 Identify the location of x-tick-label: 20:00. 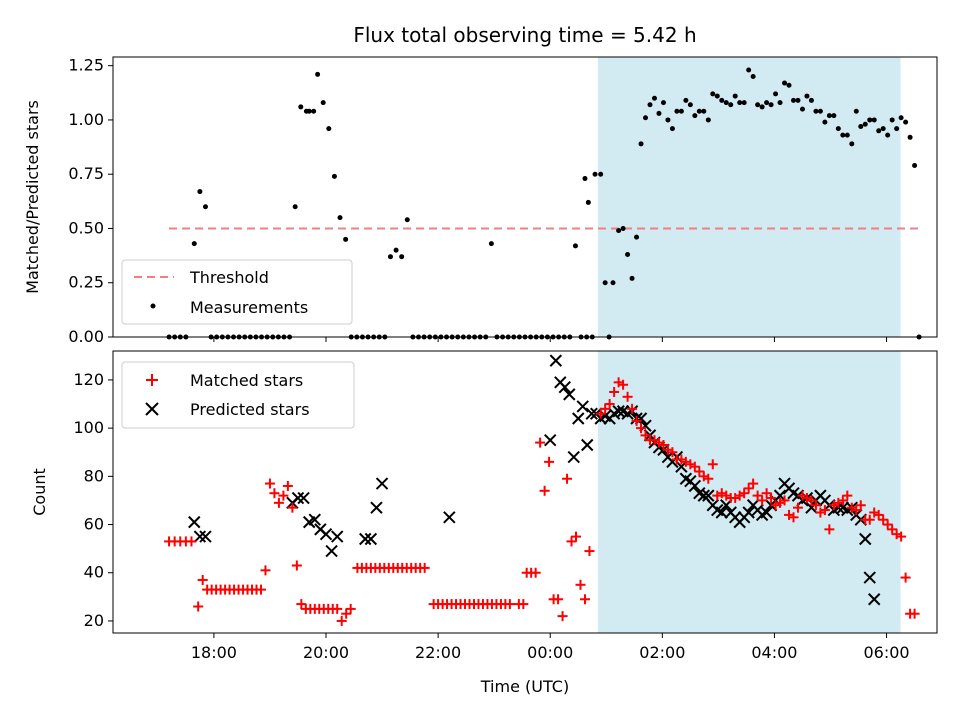
(326, 652).